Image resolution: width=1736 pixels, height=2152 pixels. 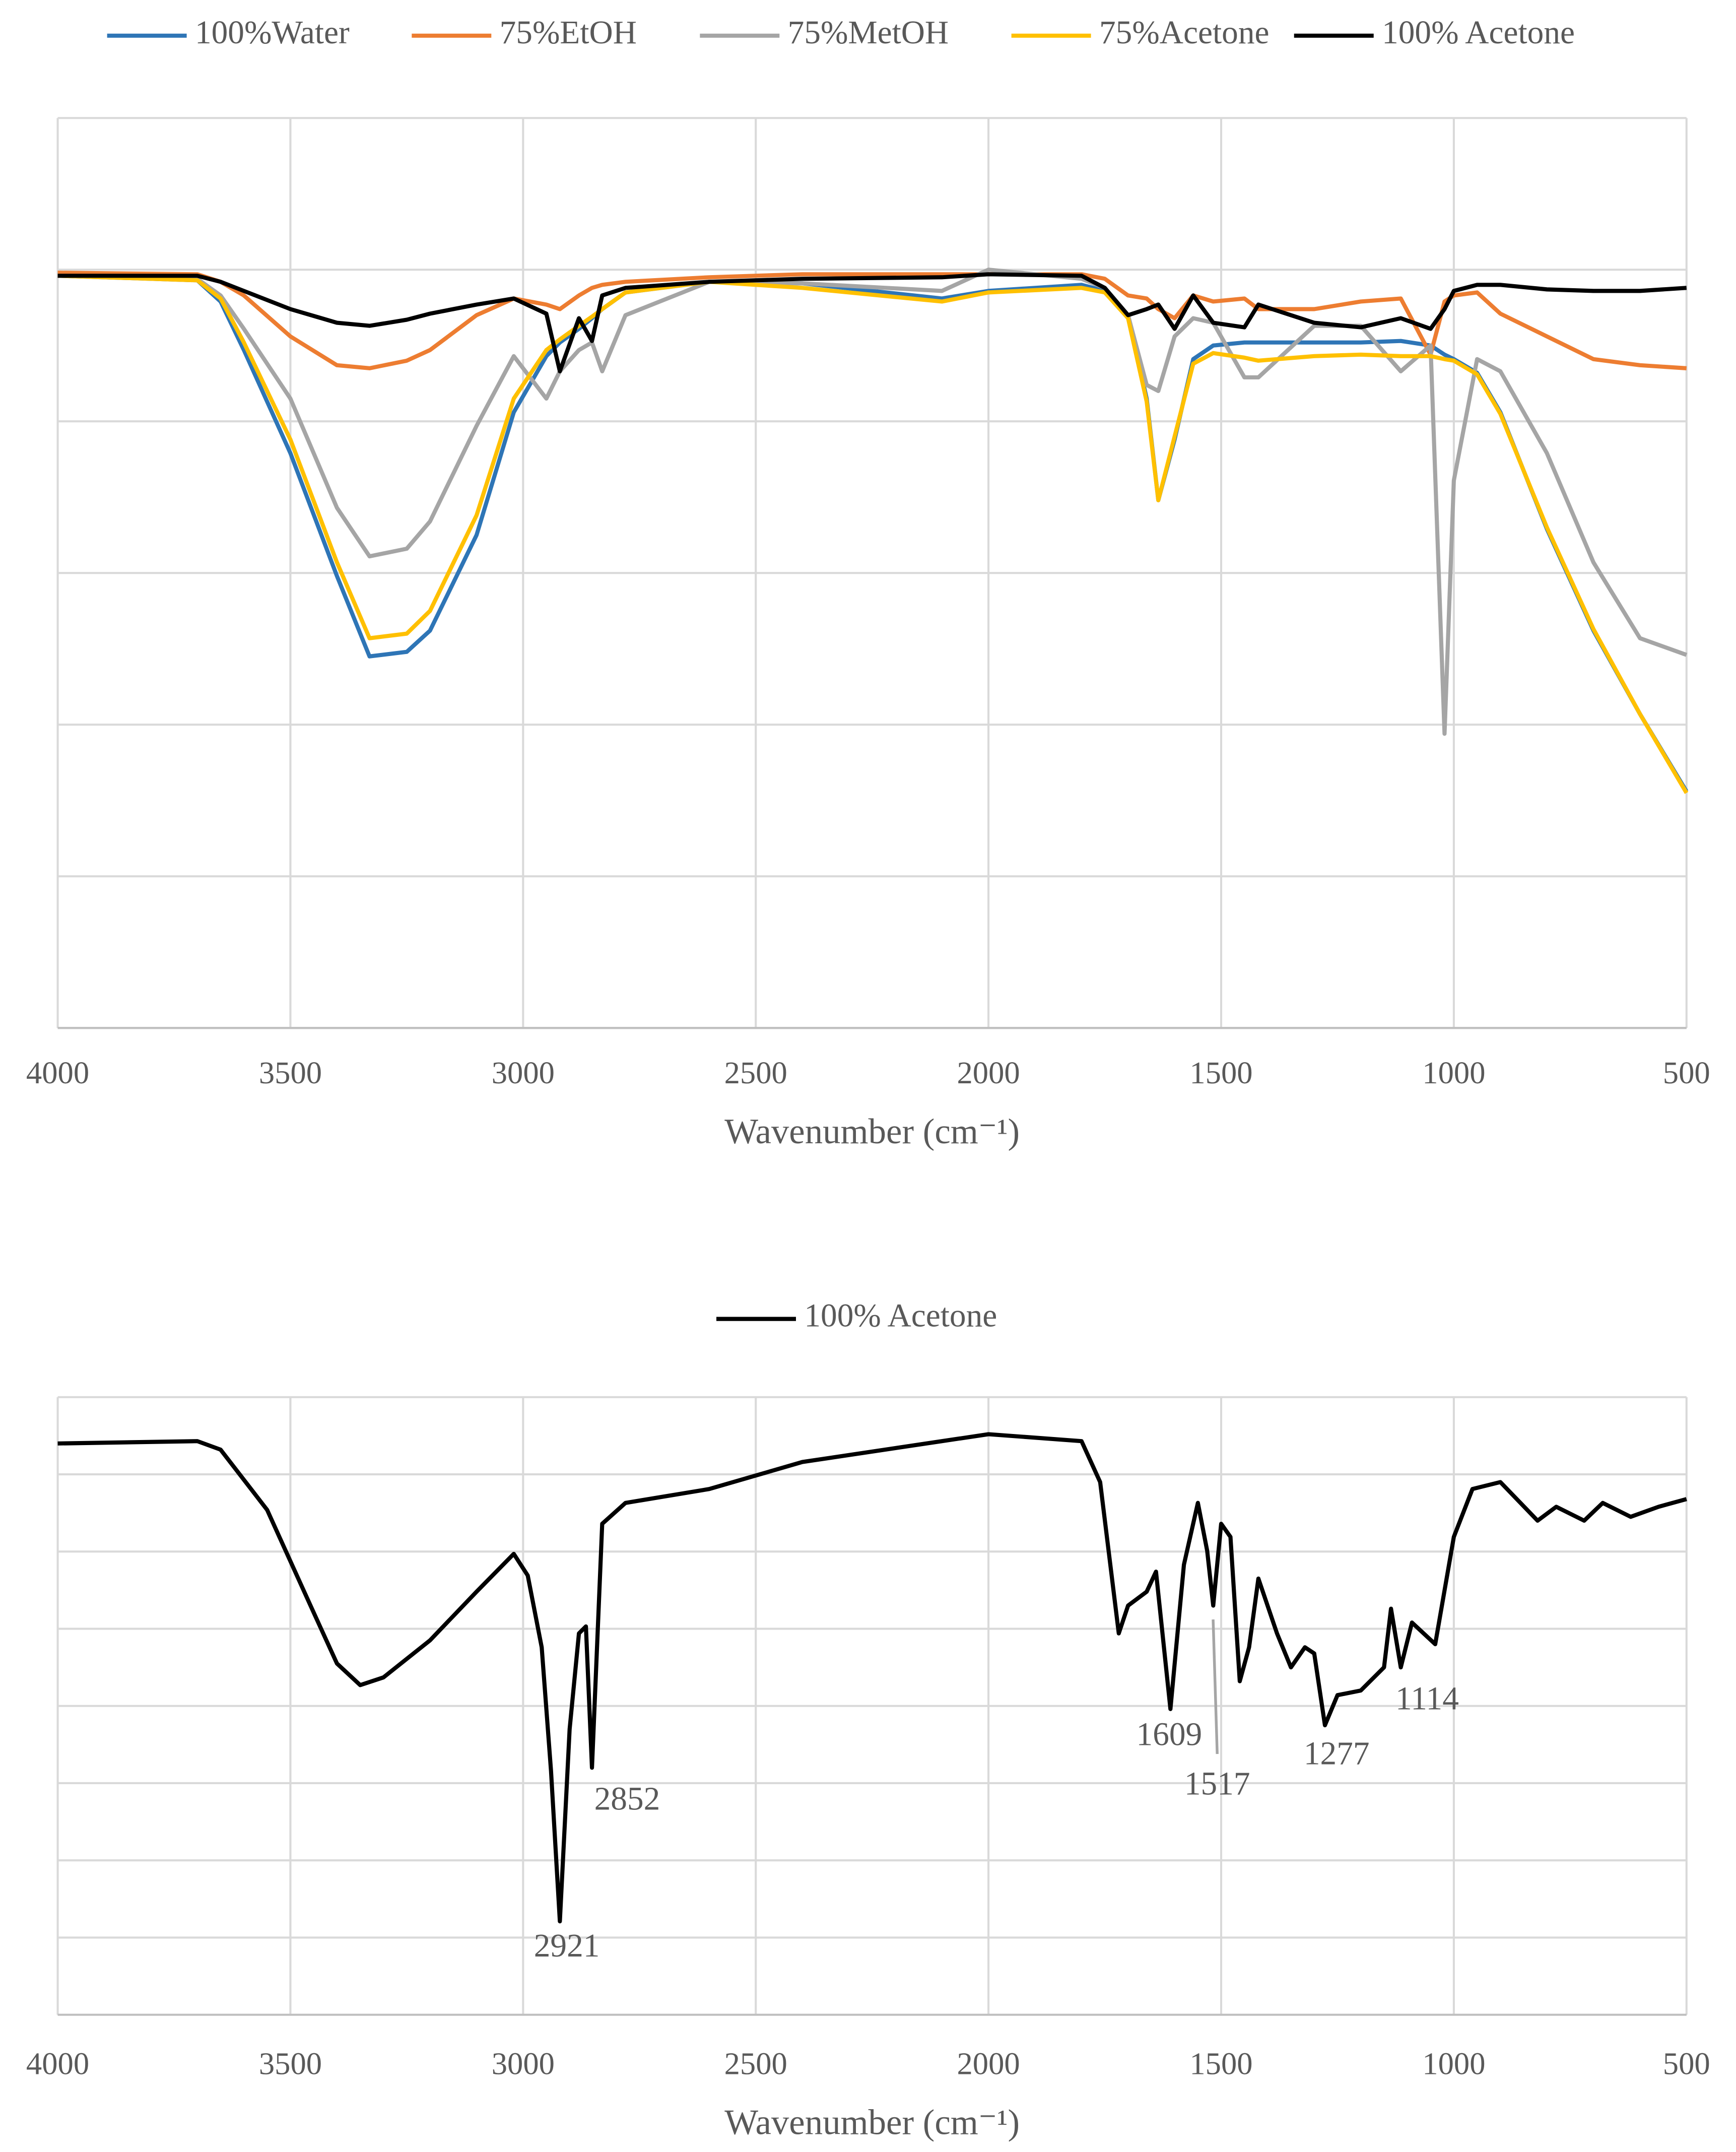 What do you see at coordinates (1215, 1686) in the screenshot?
I see `annotation-leader` at bounding box center [1215, 1686].